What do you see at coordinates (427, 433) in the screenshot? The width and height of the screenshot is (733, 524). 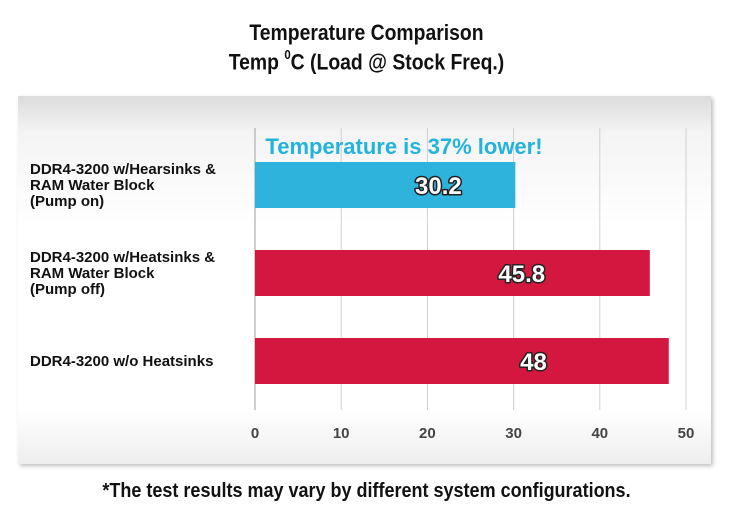 I see `x-tick-label-20: 20` at bounding box center [427, 433].